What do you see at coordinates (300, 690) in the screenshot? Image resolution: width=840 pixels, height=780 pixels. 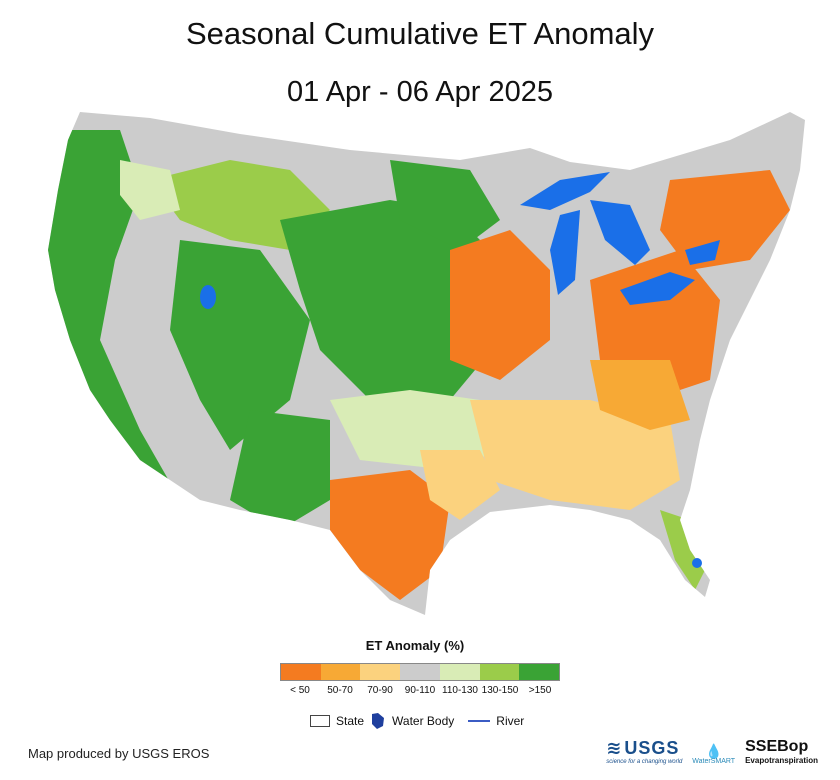 I see `legend-tick-label: < 50` at bounding box center [300, 690].